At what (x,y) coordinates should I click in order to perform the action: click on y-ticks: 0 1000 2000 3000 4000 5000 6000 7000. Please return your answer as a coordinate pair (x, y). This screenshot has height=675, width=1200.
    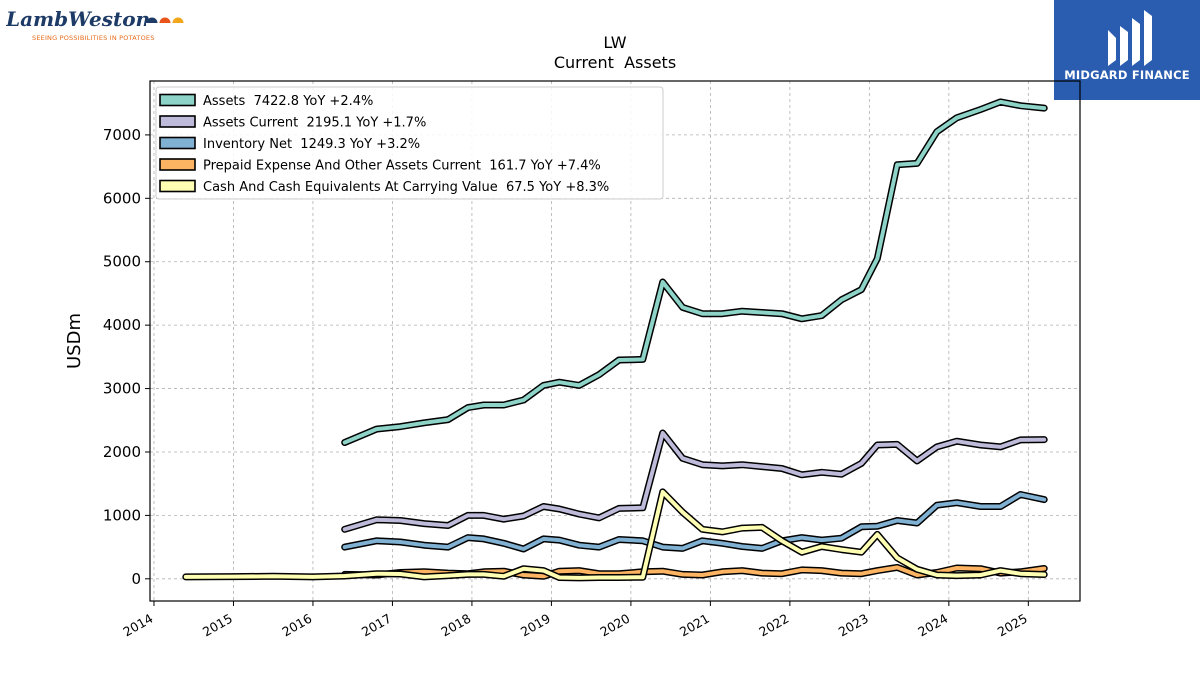
    Looking at the image, I should click on (126, 357).